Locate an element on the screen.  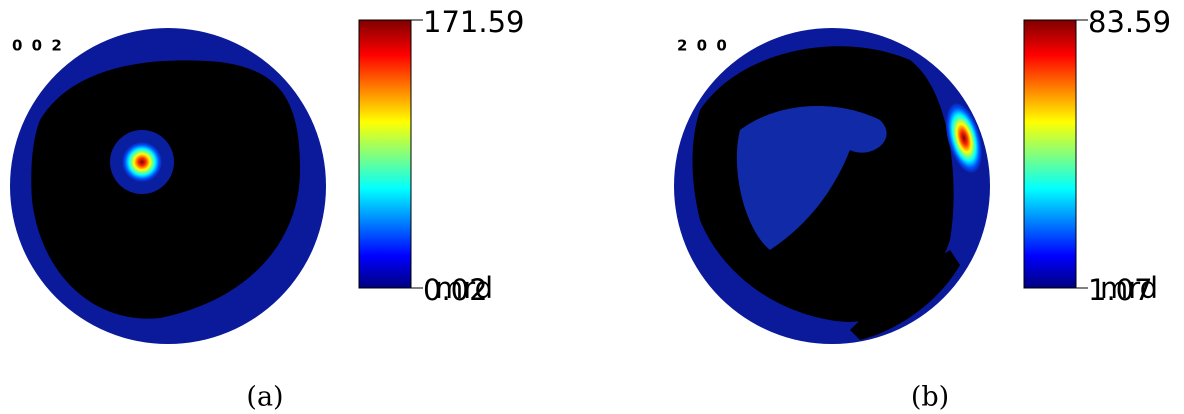
colorbar-tick-label: 0.02 is located at coordinates (455, 290).